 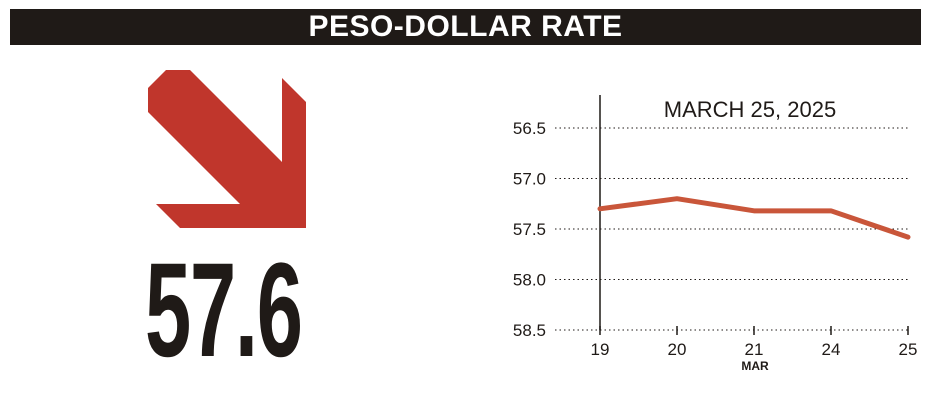 I want to click on down-arrow-icon, so click(x=227, y=149).